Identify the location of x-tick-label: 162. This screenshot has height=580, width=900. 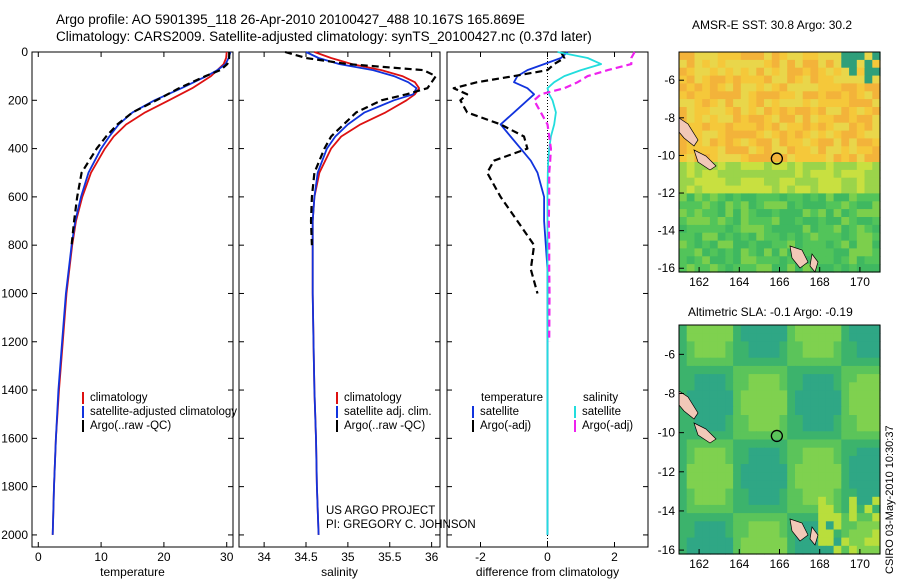
(699, 564).